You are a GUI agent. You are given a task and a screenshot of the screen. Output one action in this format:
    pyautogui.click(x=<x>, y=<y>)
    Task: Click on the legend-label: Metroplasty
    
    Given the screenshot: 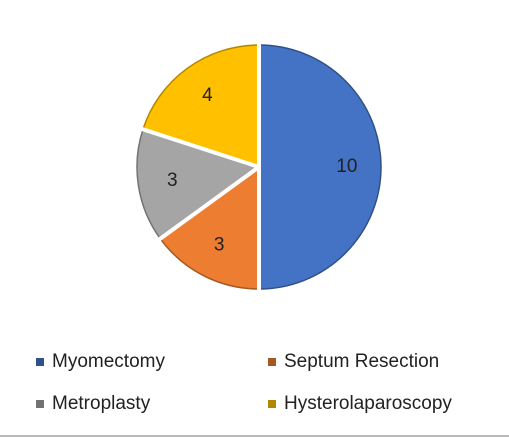 What is the action you would take?
    pyautogui.click(x=101, y=403)
    